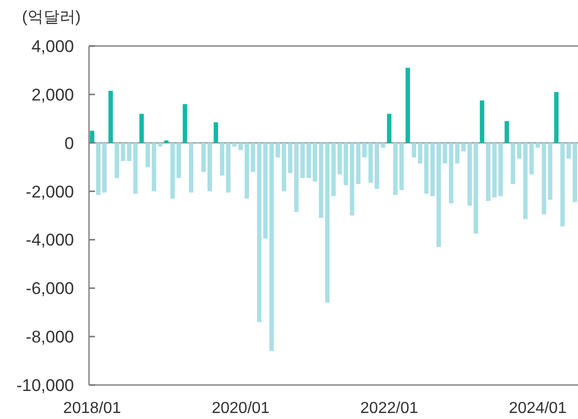 The image size is (578, 419). I want to click on y-tick-label: 4,000, so click(52, 46).